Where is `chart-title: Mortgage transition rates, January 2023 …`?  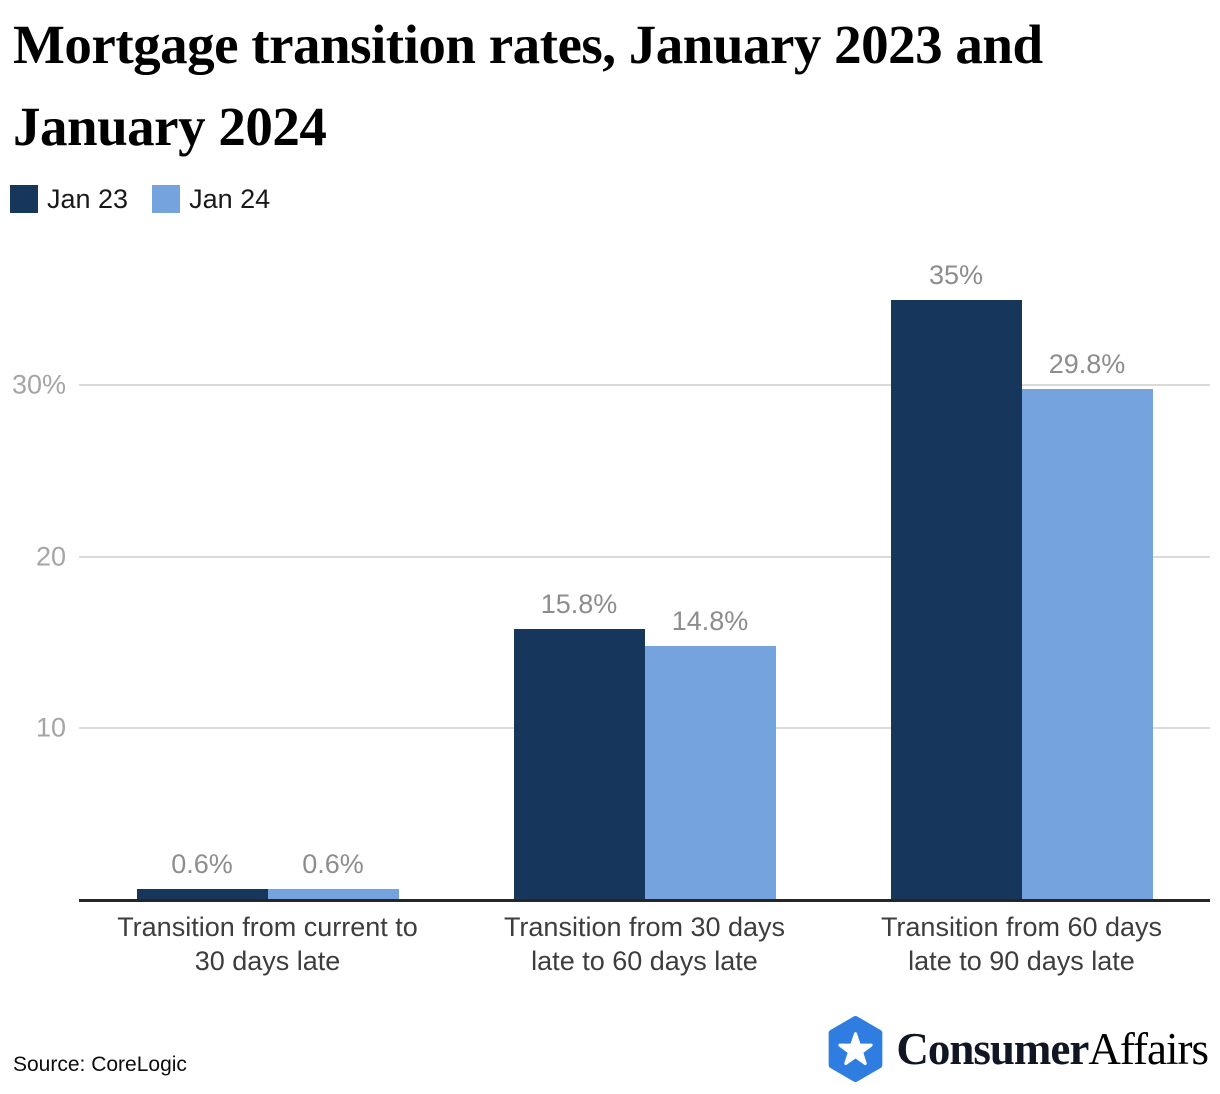
chart-title: Mortgage transition rates, January 2023 … is located at coordinates (528, 85).